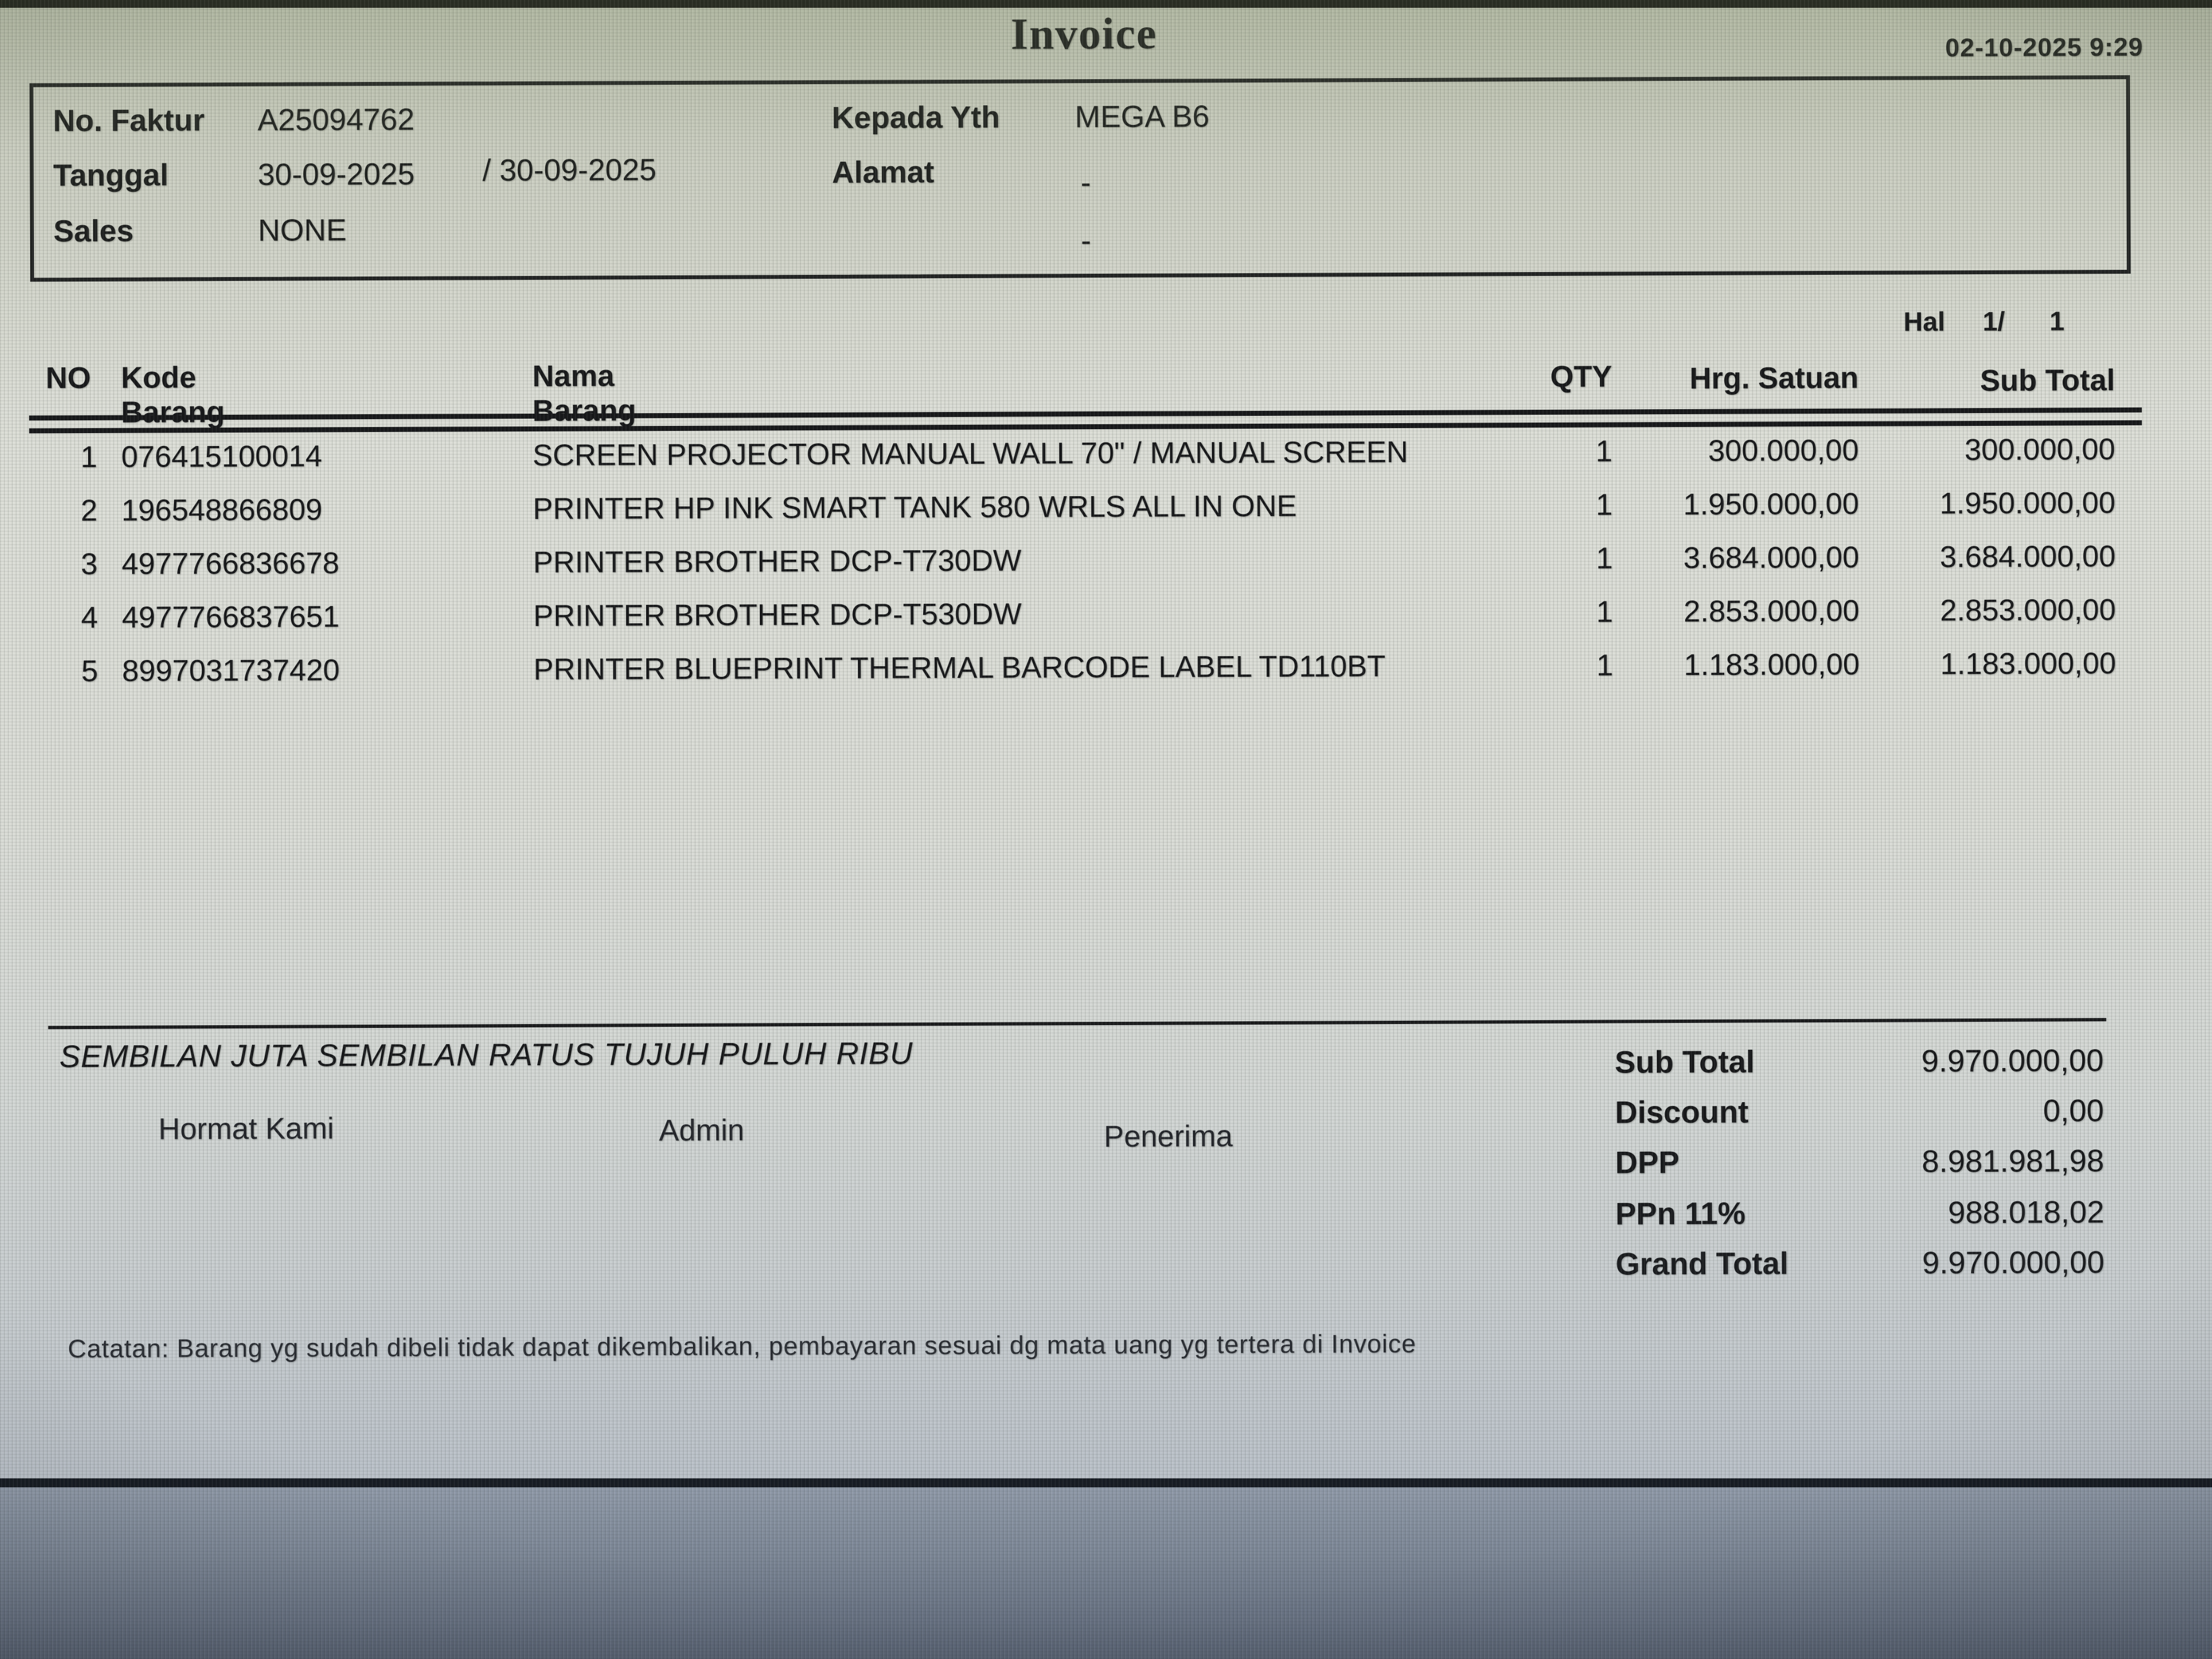 The image size is (2212, 1659). What do you see at coordinates (1774, 378) in the screenshot?
I see `col-header-hrg-satuan: Hrg. Satuan` at bounding box center [1774, 378].